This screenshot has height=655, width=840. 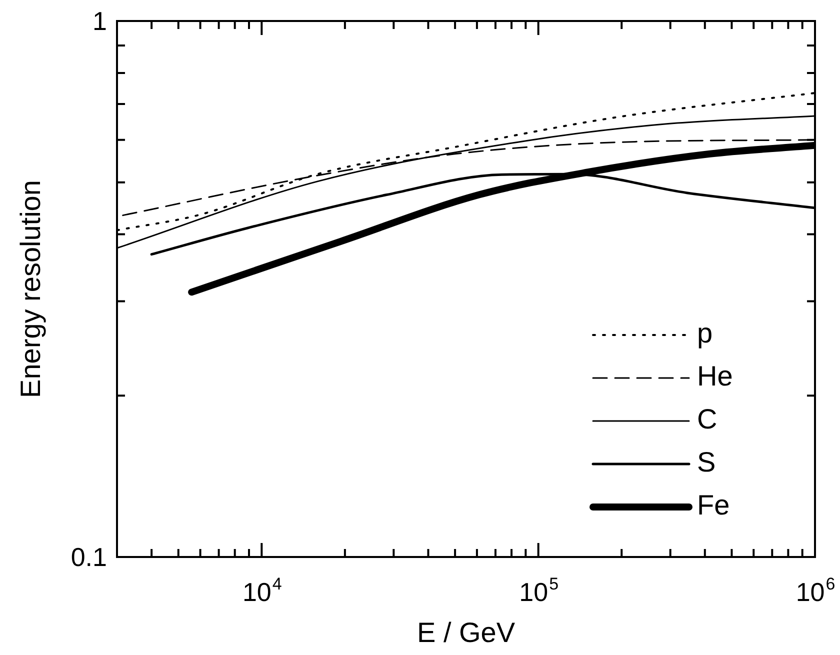 I want to click on legend-label: S, so click(x=706, y=462).